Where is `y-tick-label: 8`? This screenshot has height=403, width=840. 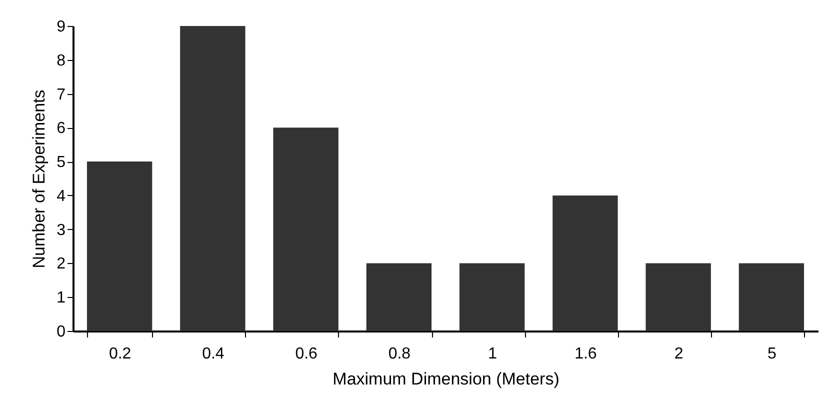
y-tick-label: 8 is located at coordinates (61, 61).